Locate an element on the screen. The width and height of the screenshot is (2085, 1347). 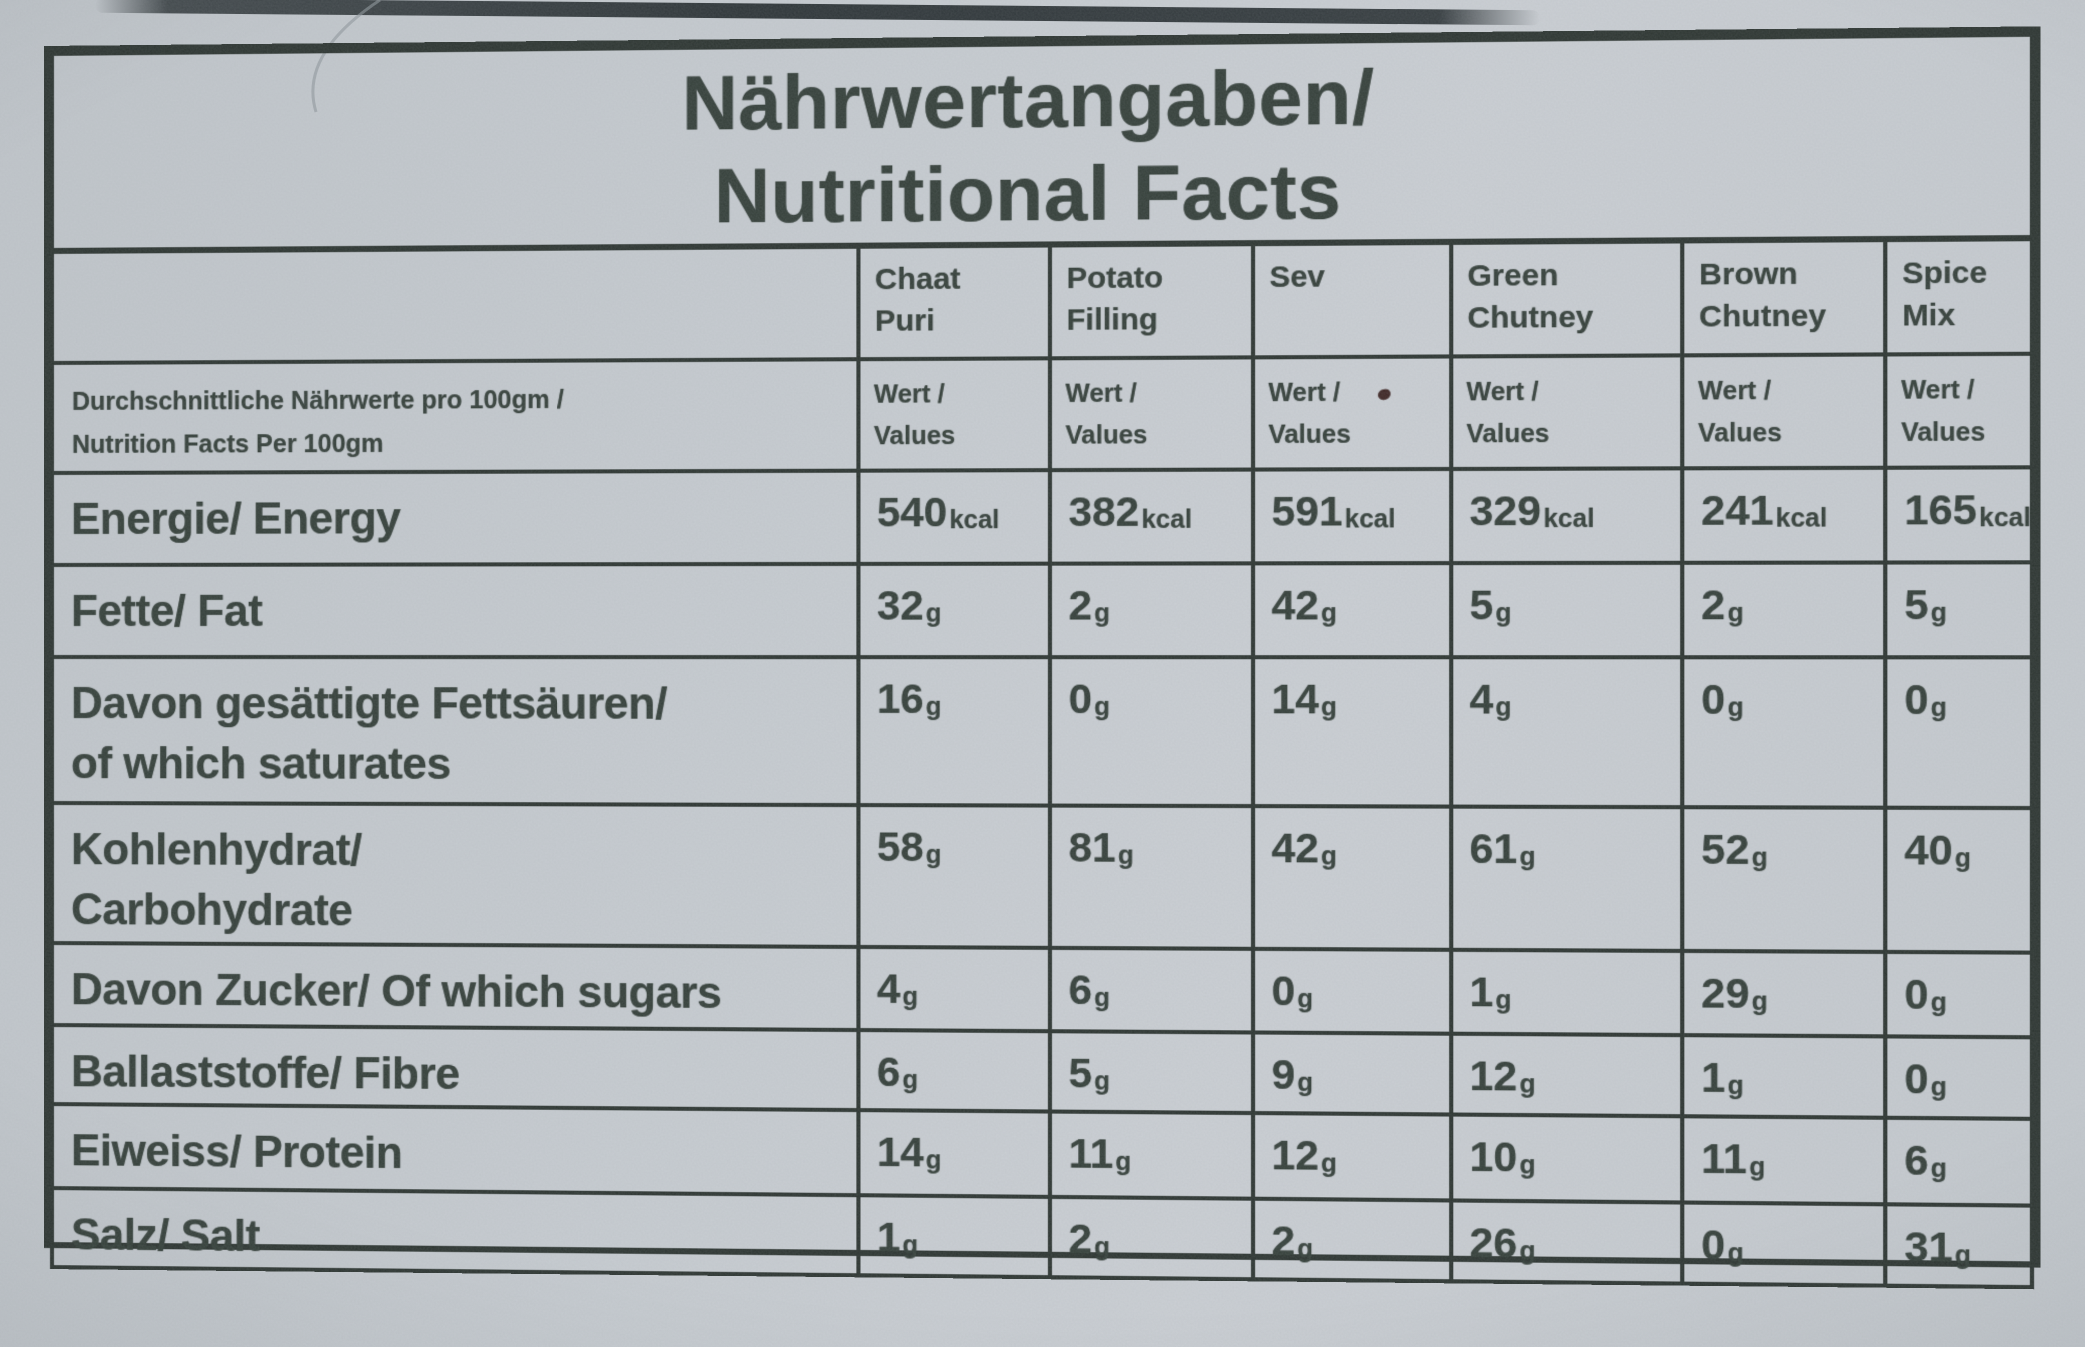
value-cell: 241kcal is located at coordinates (1784, 515).